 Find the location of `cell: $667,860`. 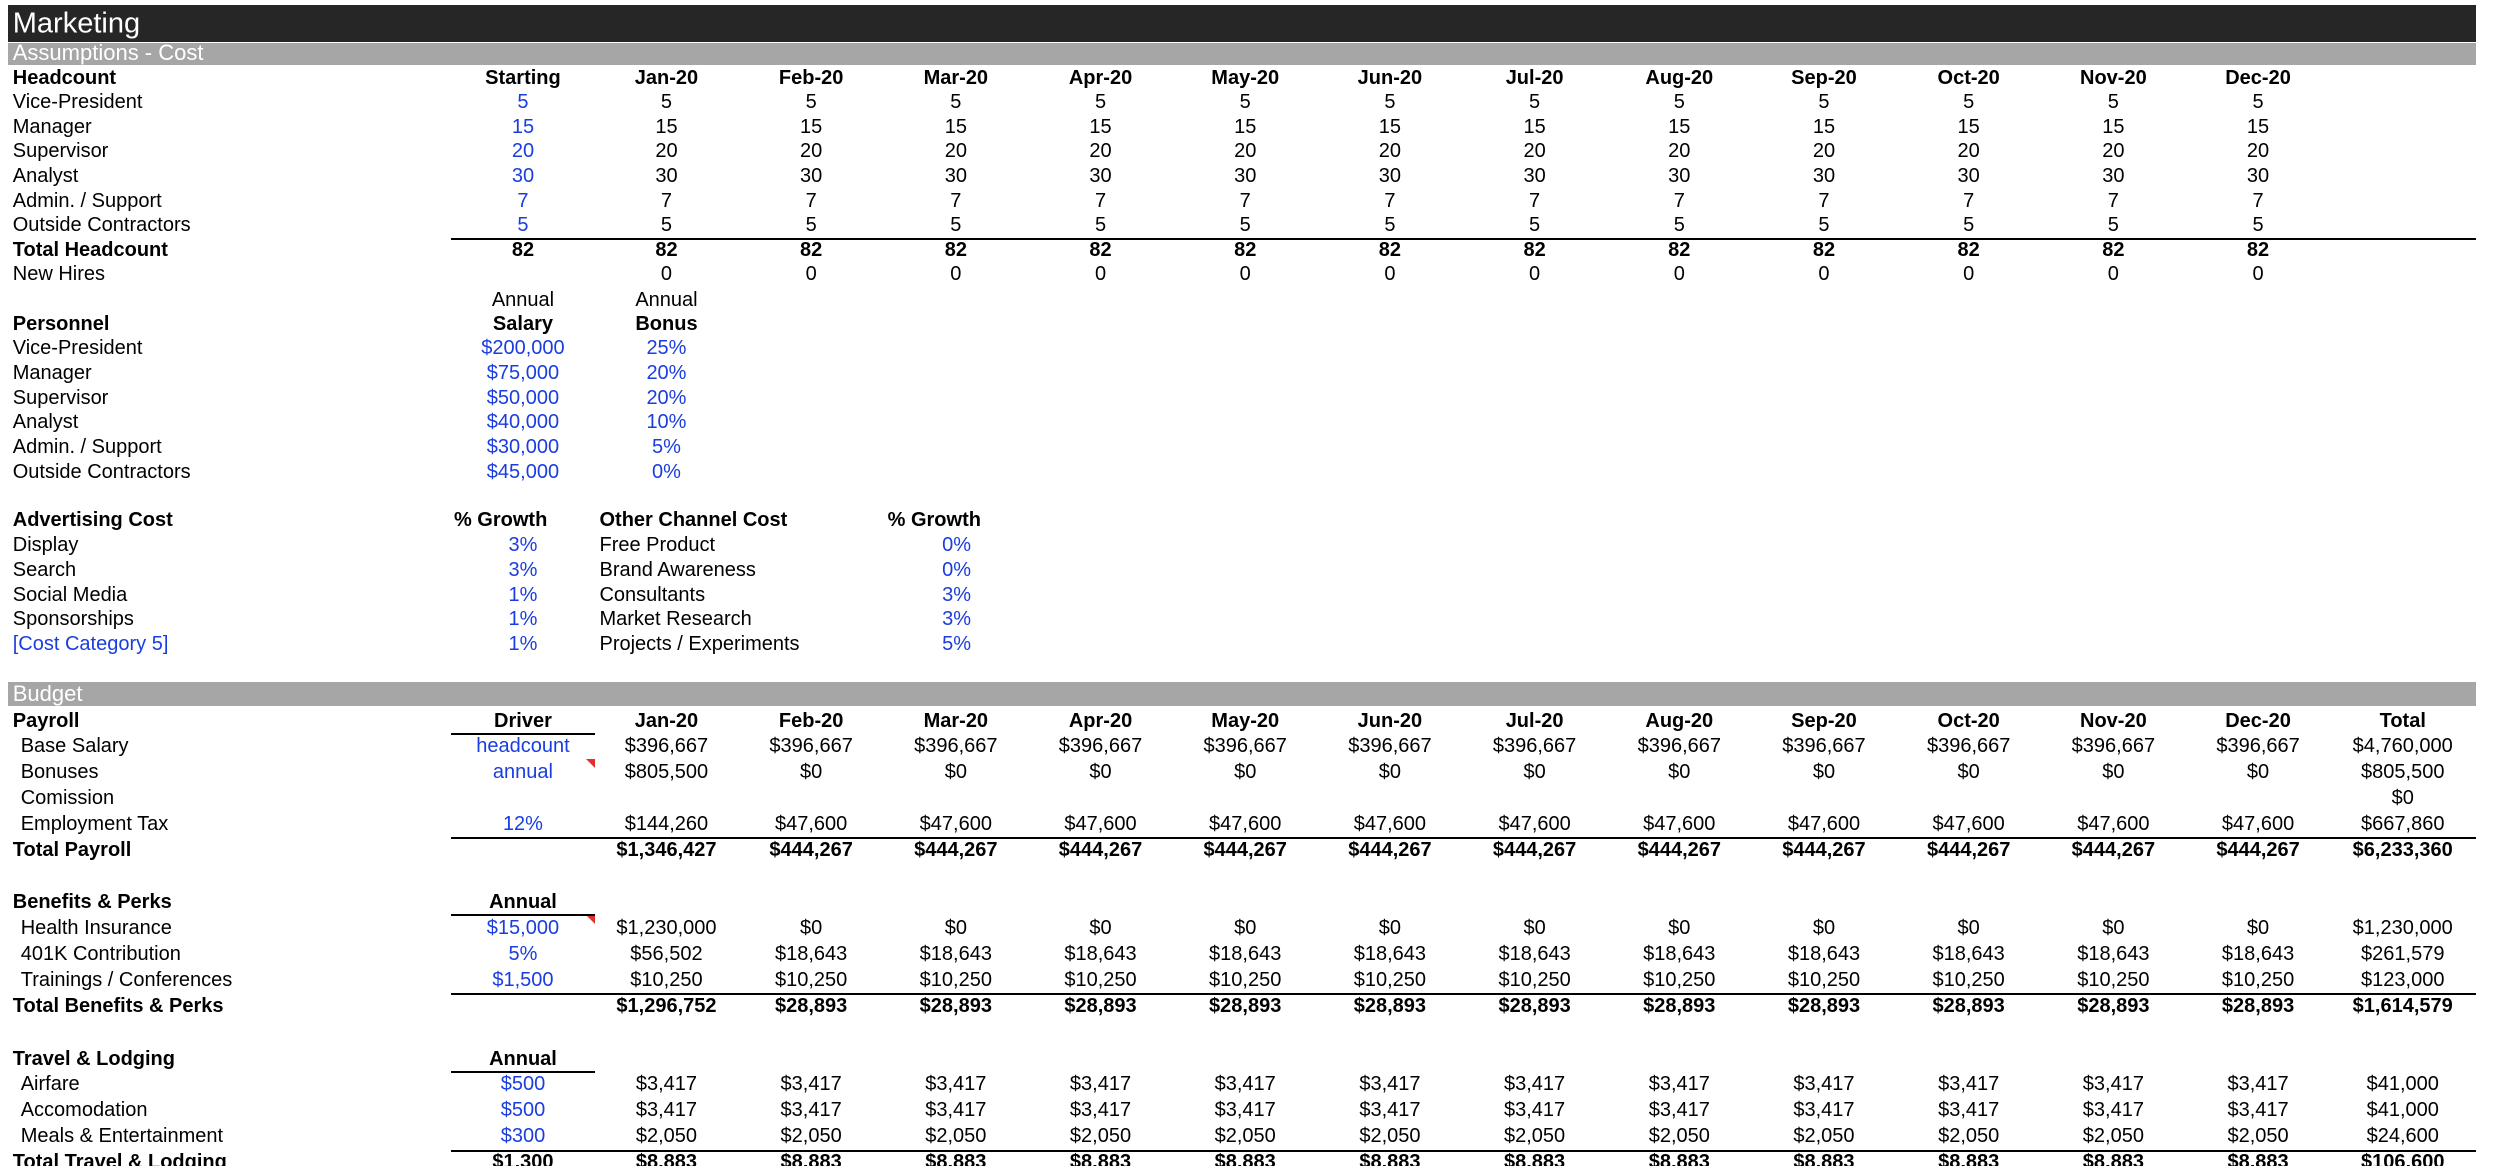

cell: $667,860 is located at coordinates (2403, 824).